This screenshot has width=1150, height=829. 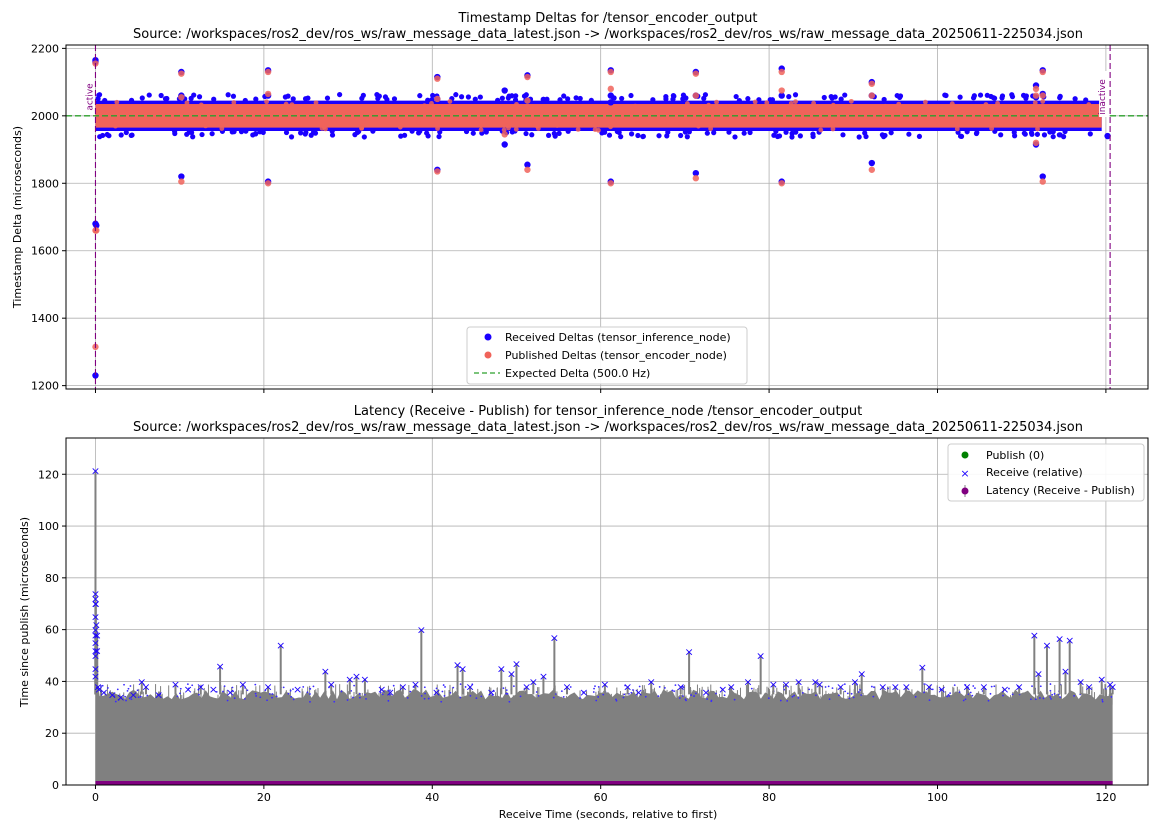 What do you see at coordinates (1103, 97) in the screenshot?
I see `inactive-marker-label: inactive` at bounding box center [1103, 97].